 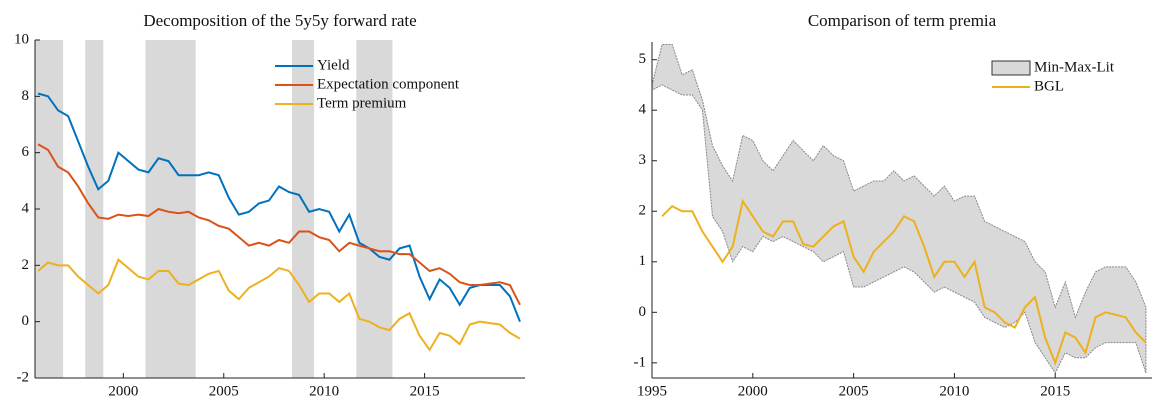 I want to click on y-tick-label: 3, so click(x=643, y=160).